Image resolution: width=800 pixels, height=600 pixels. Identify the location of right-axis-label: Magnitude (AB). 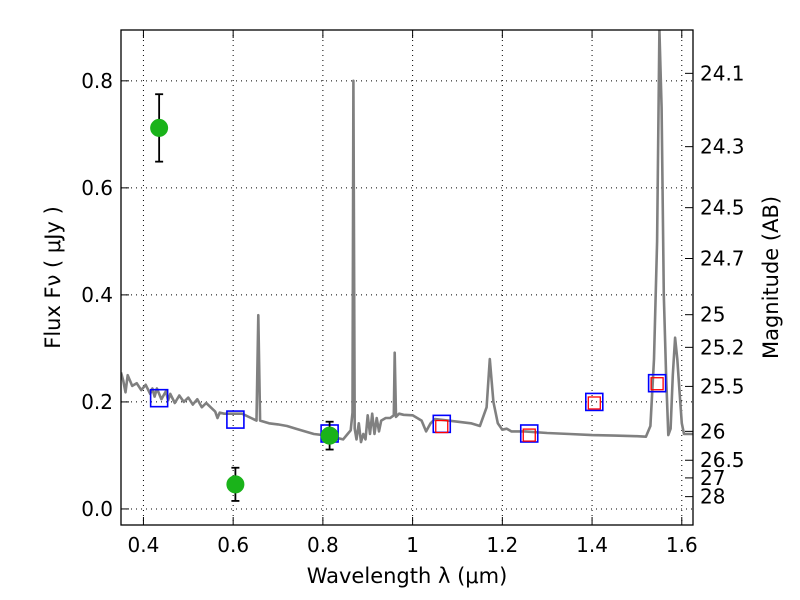
(771, 277).